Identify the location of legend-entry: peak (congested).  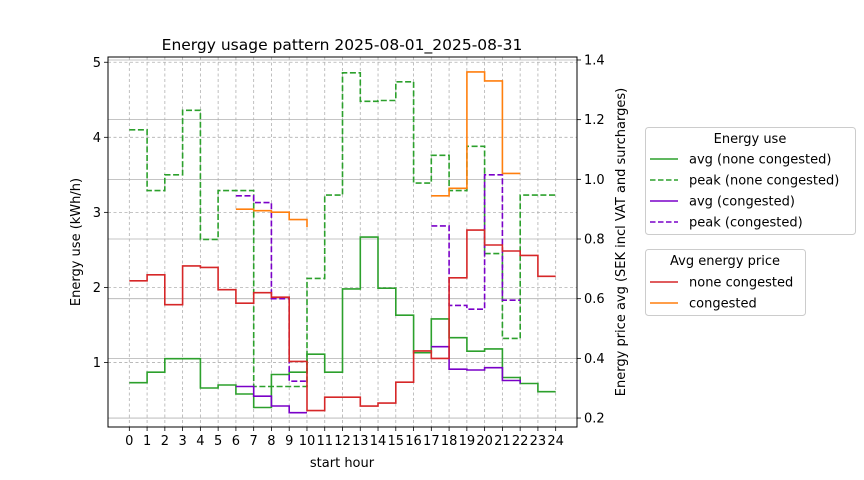
(746, 223).